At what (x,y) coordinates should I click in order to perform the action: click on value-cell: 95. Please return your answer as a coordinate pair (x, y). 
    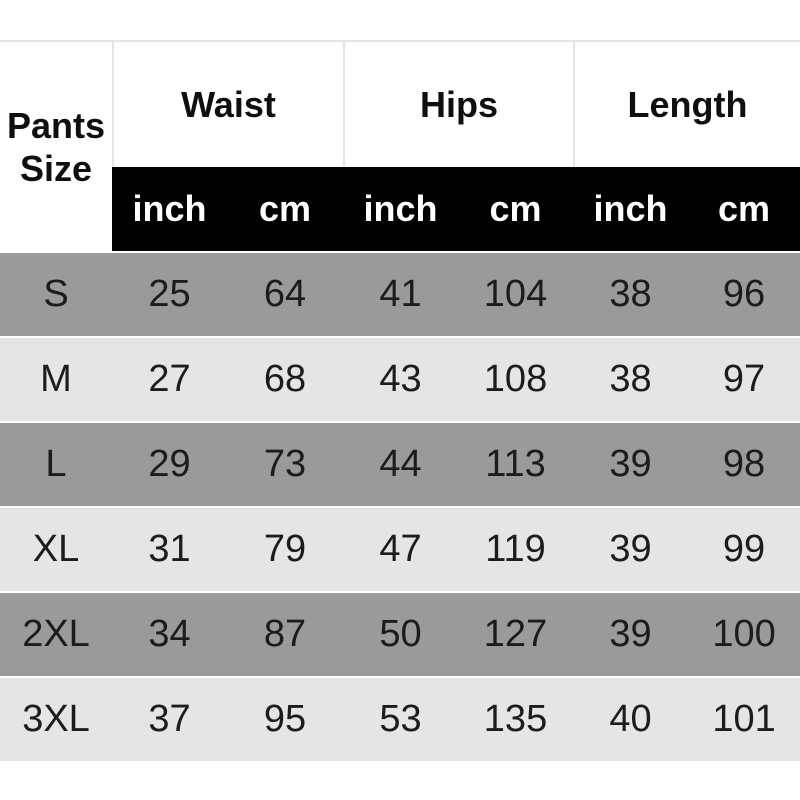
    Looking at the image, I should click on (285, 718).